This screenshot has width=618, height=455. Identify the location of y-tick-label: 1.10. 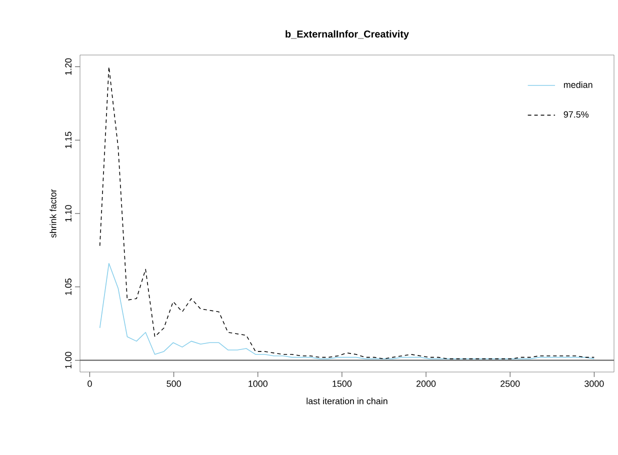
(68, 213).